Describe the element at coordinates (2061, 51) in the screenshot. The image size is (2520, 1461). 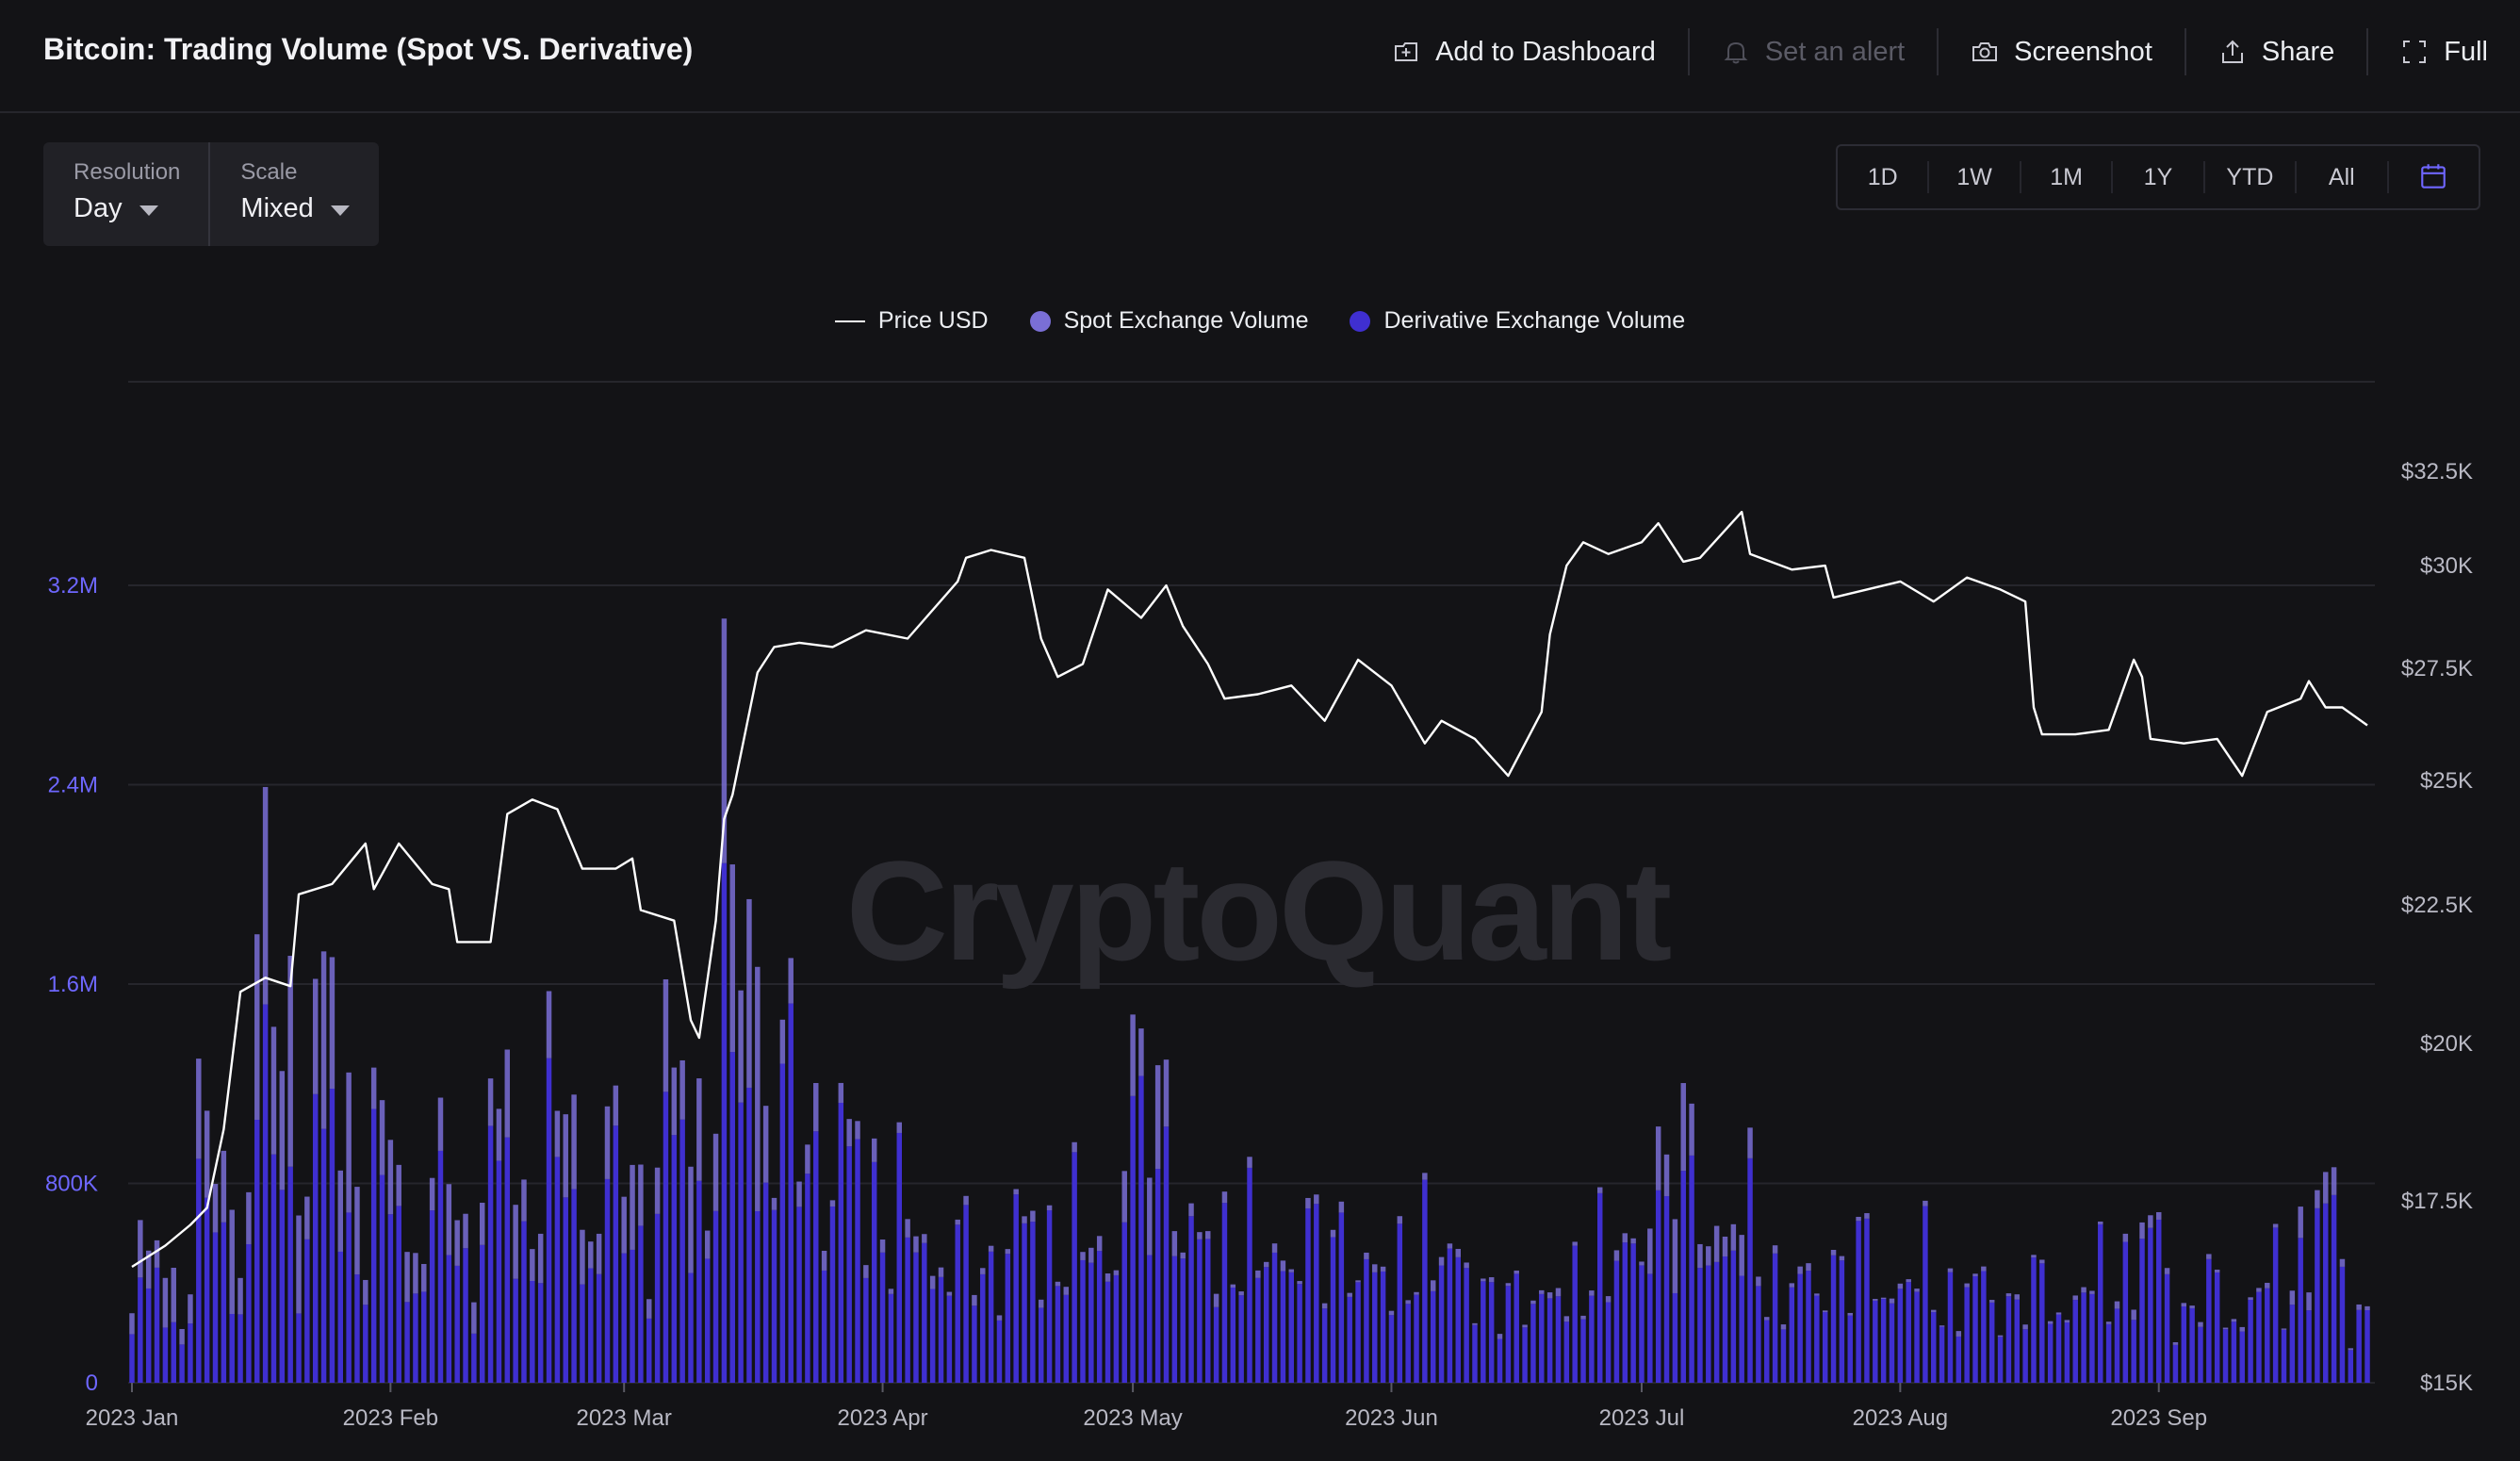
I see `screenshot-button: Screenshot` at that location.